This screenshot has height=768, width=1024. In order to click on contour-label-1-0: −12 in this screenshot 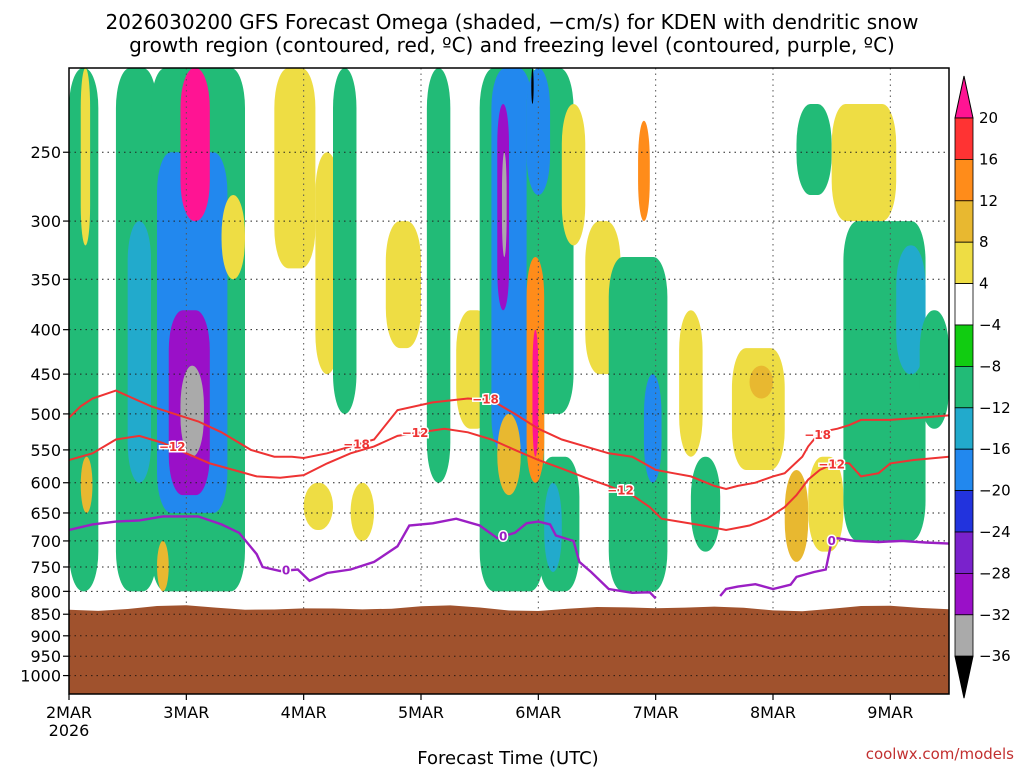, I will do `click(172, 447)`.